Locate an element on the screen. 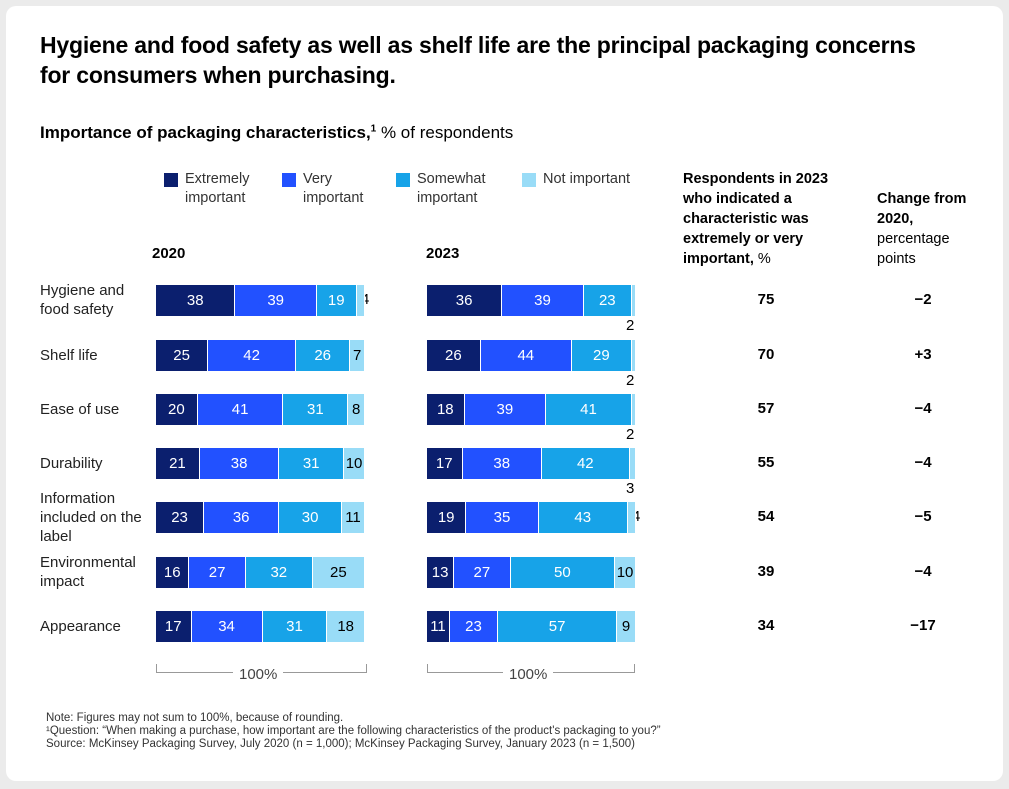 The image size is (1009, 789). legend-label-very: Very important is located at coordinates (333, 188).